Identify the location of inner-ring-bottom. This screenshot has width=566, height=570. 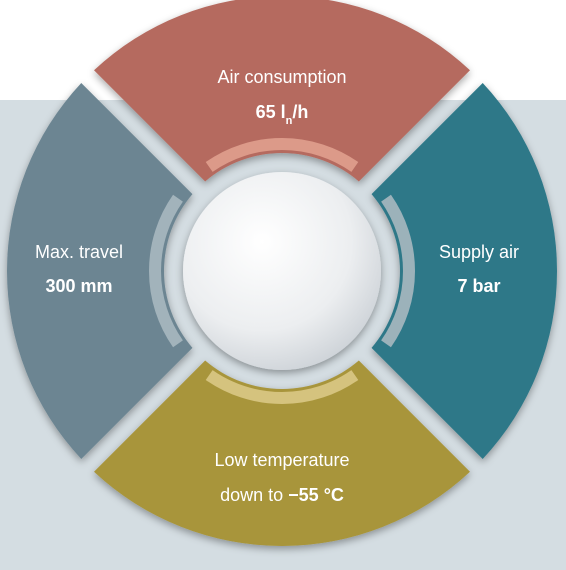
(282, 387).